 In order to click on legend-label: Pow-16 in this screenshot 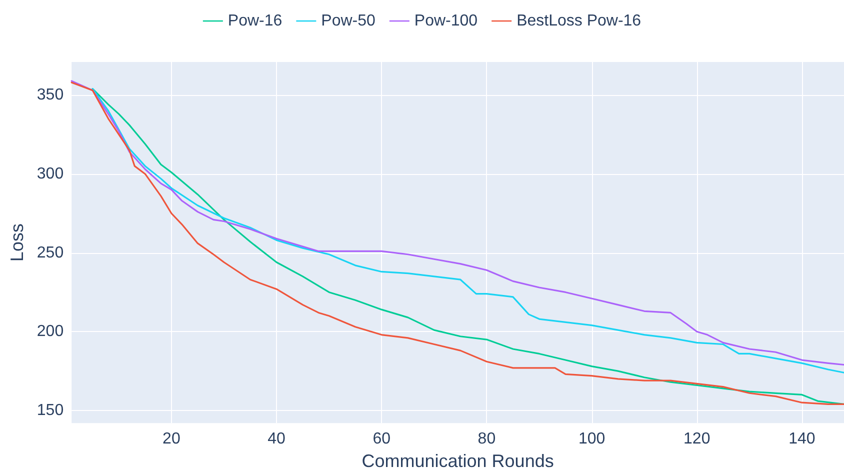, I will do `click(255, 21)`.